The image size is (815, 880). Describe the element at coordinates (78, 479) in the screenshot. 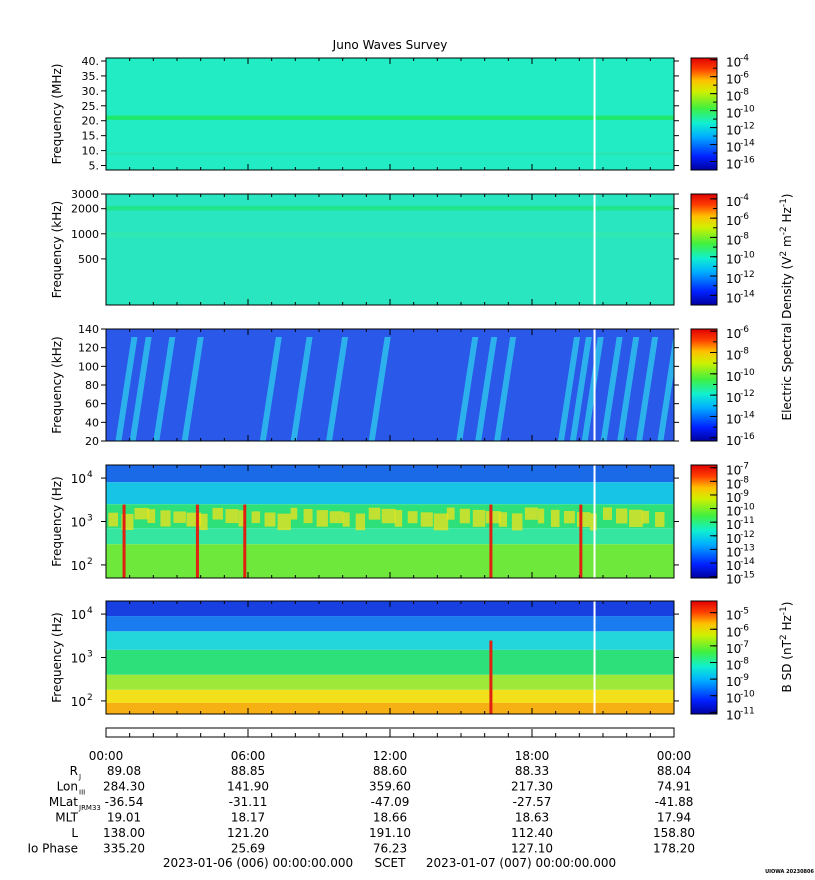

I see `y-tick-label: 10` at that location.